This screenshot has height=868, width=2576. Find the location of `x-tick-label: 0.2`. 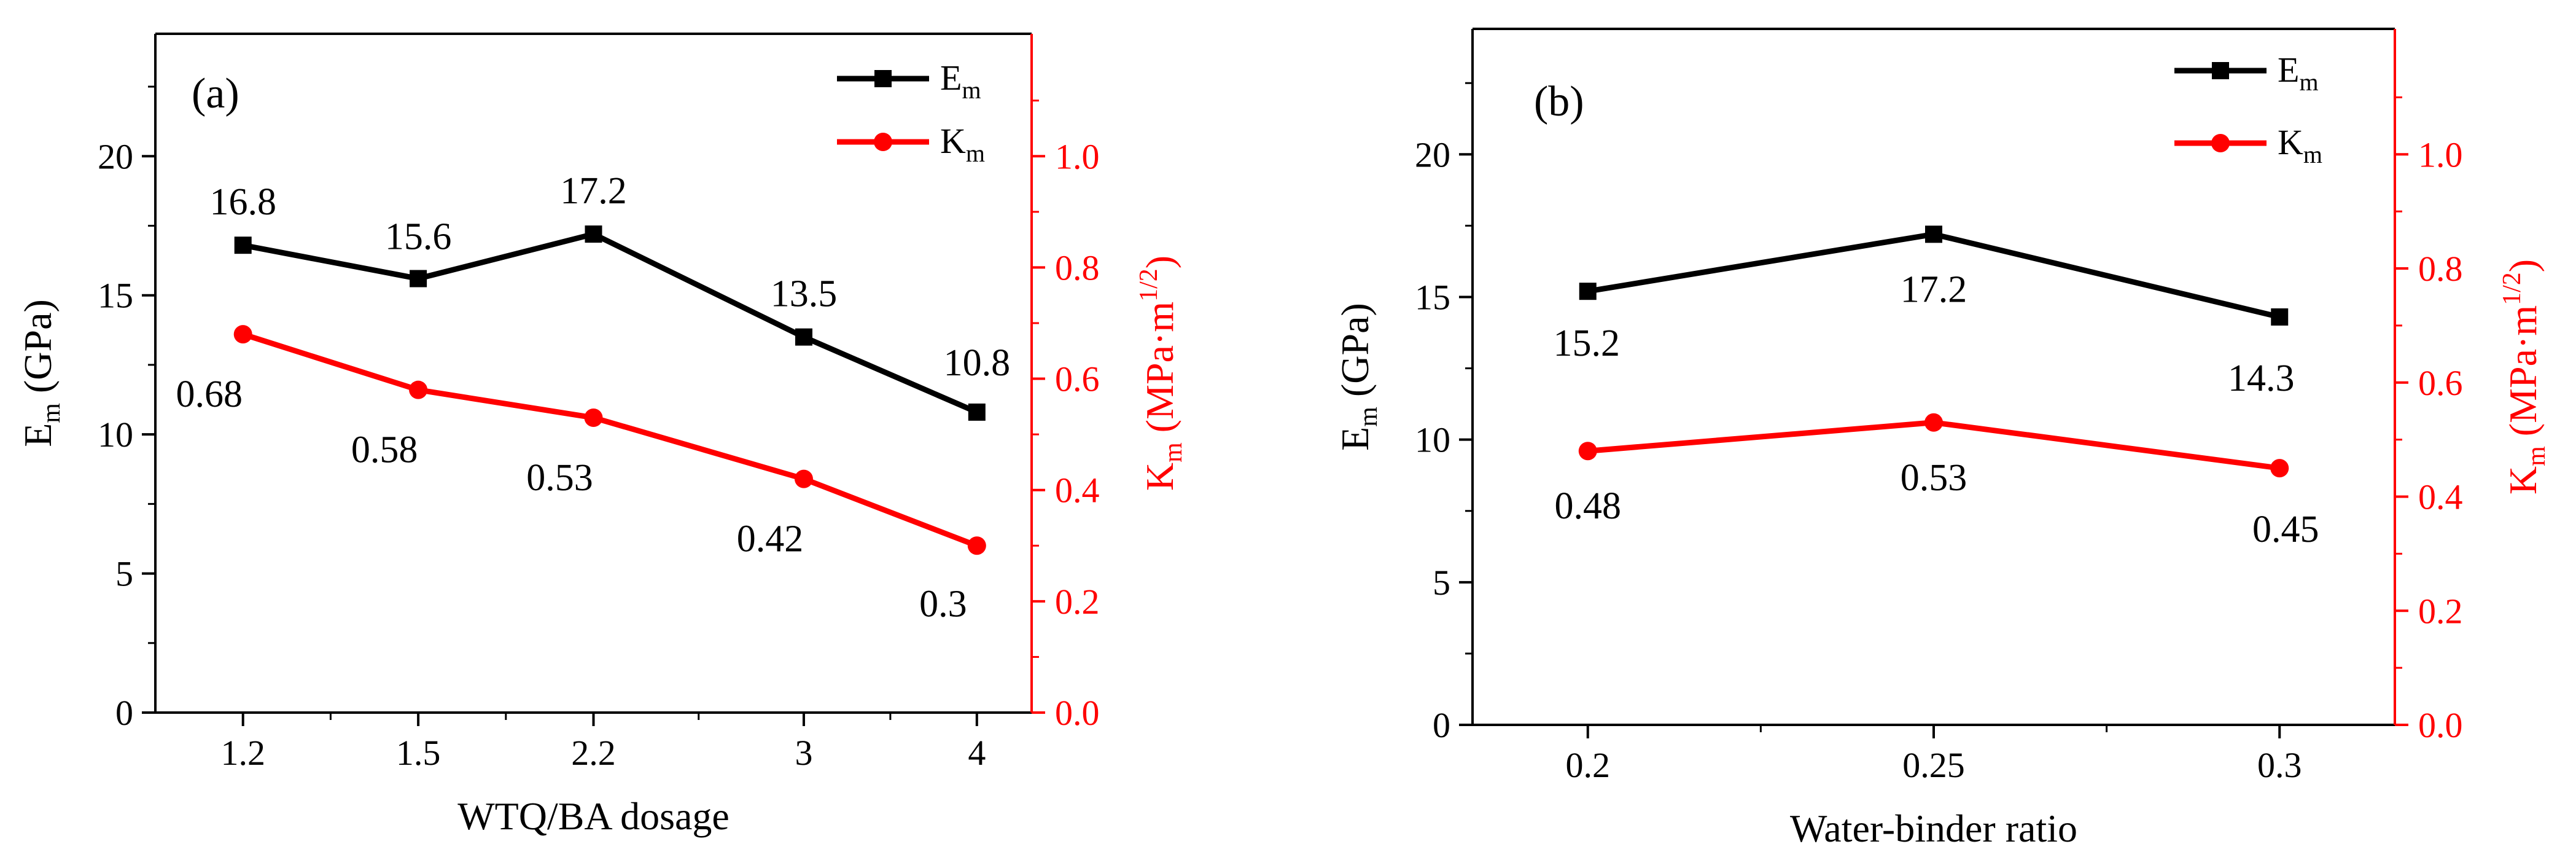

x-tick-label: 0.2 is located at coordinates (1588, 765).